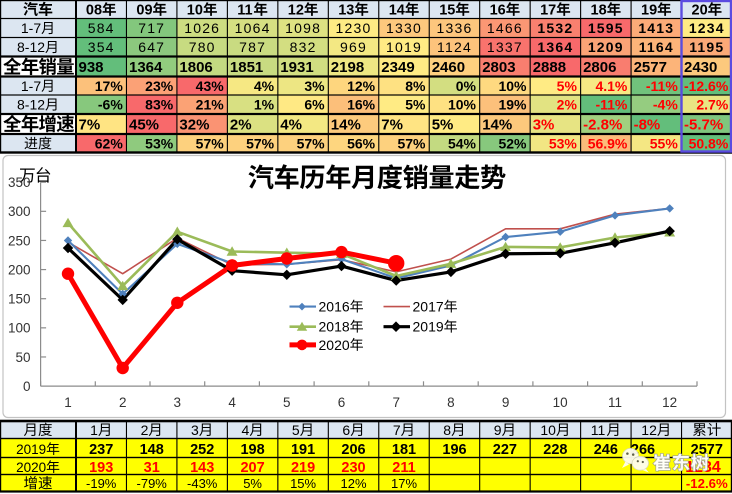  Describe the element at coordinates (606, 47) in the screenshot. I see `svg-text: 1209` at that location.